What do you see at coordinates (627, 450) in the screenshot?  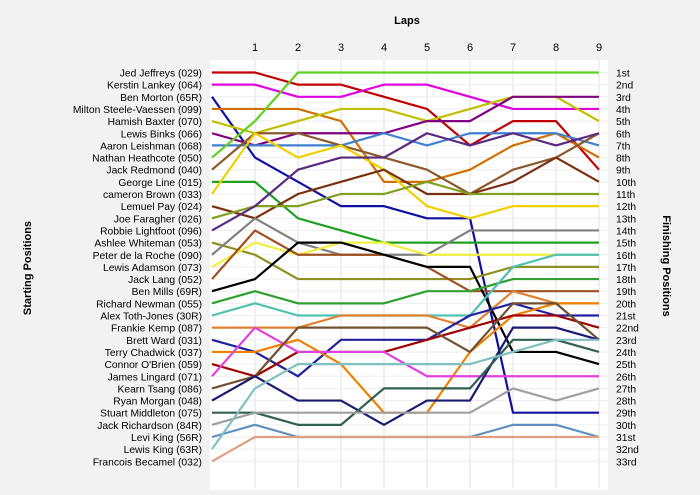 I see `finishing-label: 32nd` at bounding box center [627, 450].